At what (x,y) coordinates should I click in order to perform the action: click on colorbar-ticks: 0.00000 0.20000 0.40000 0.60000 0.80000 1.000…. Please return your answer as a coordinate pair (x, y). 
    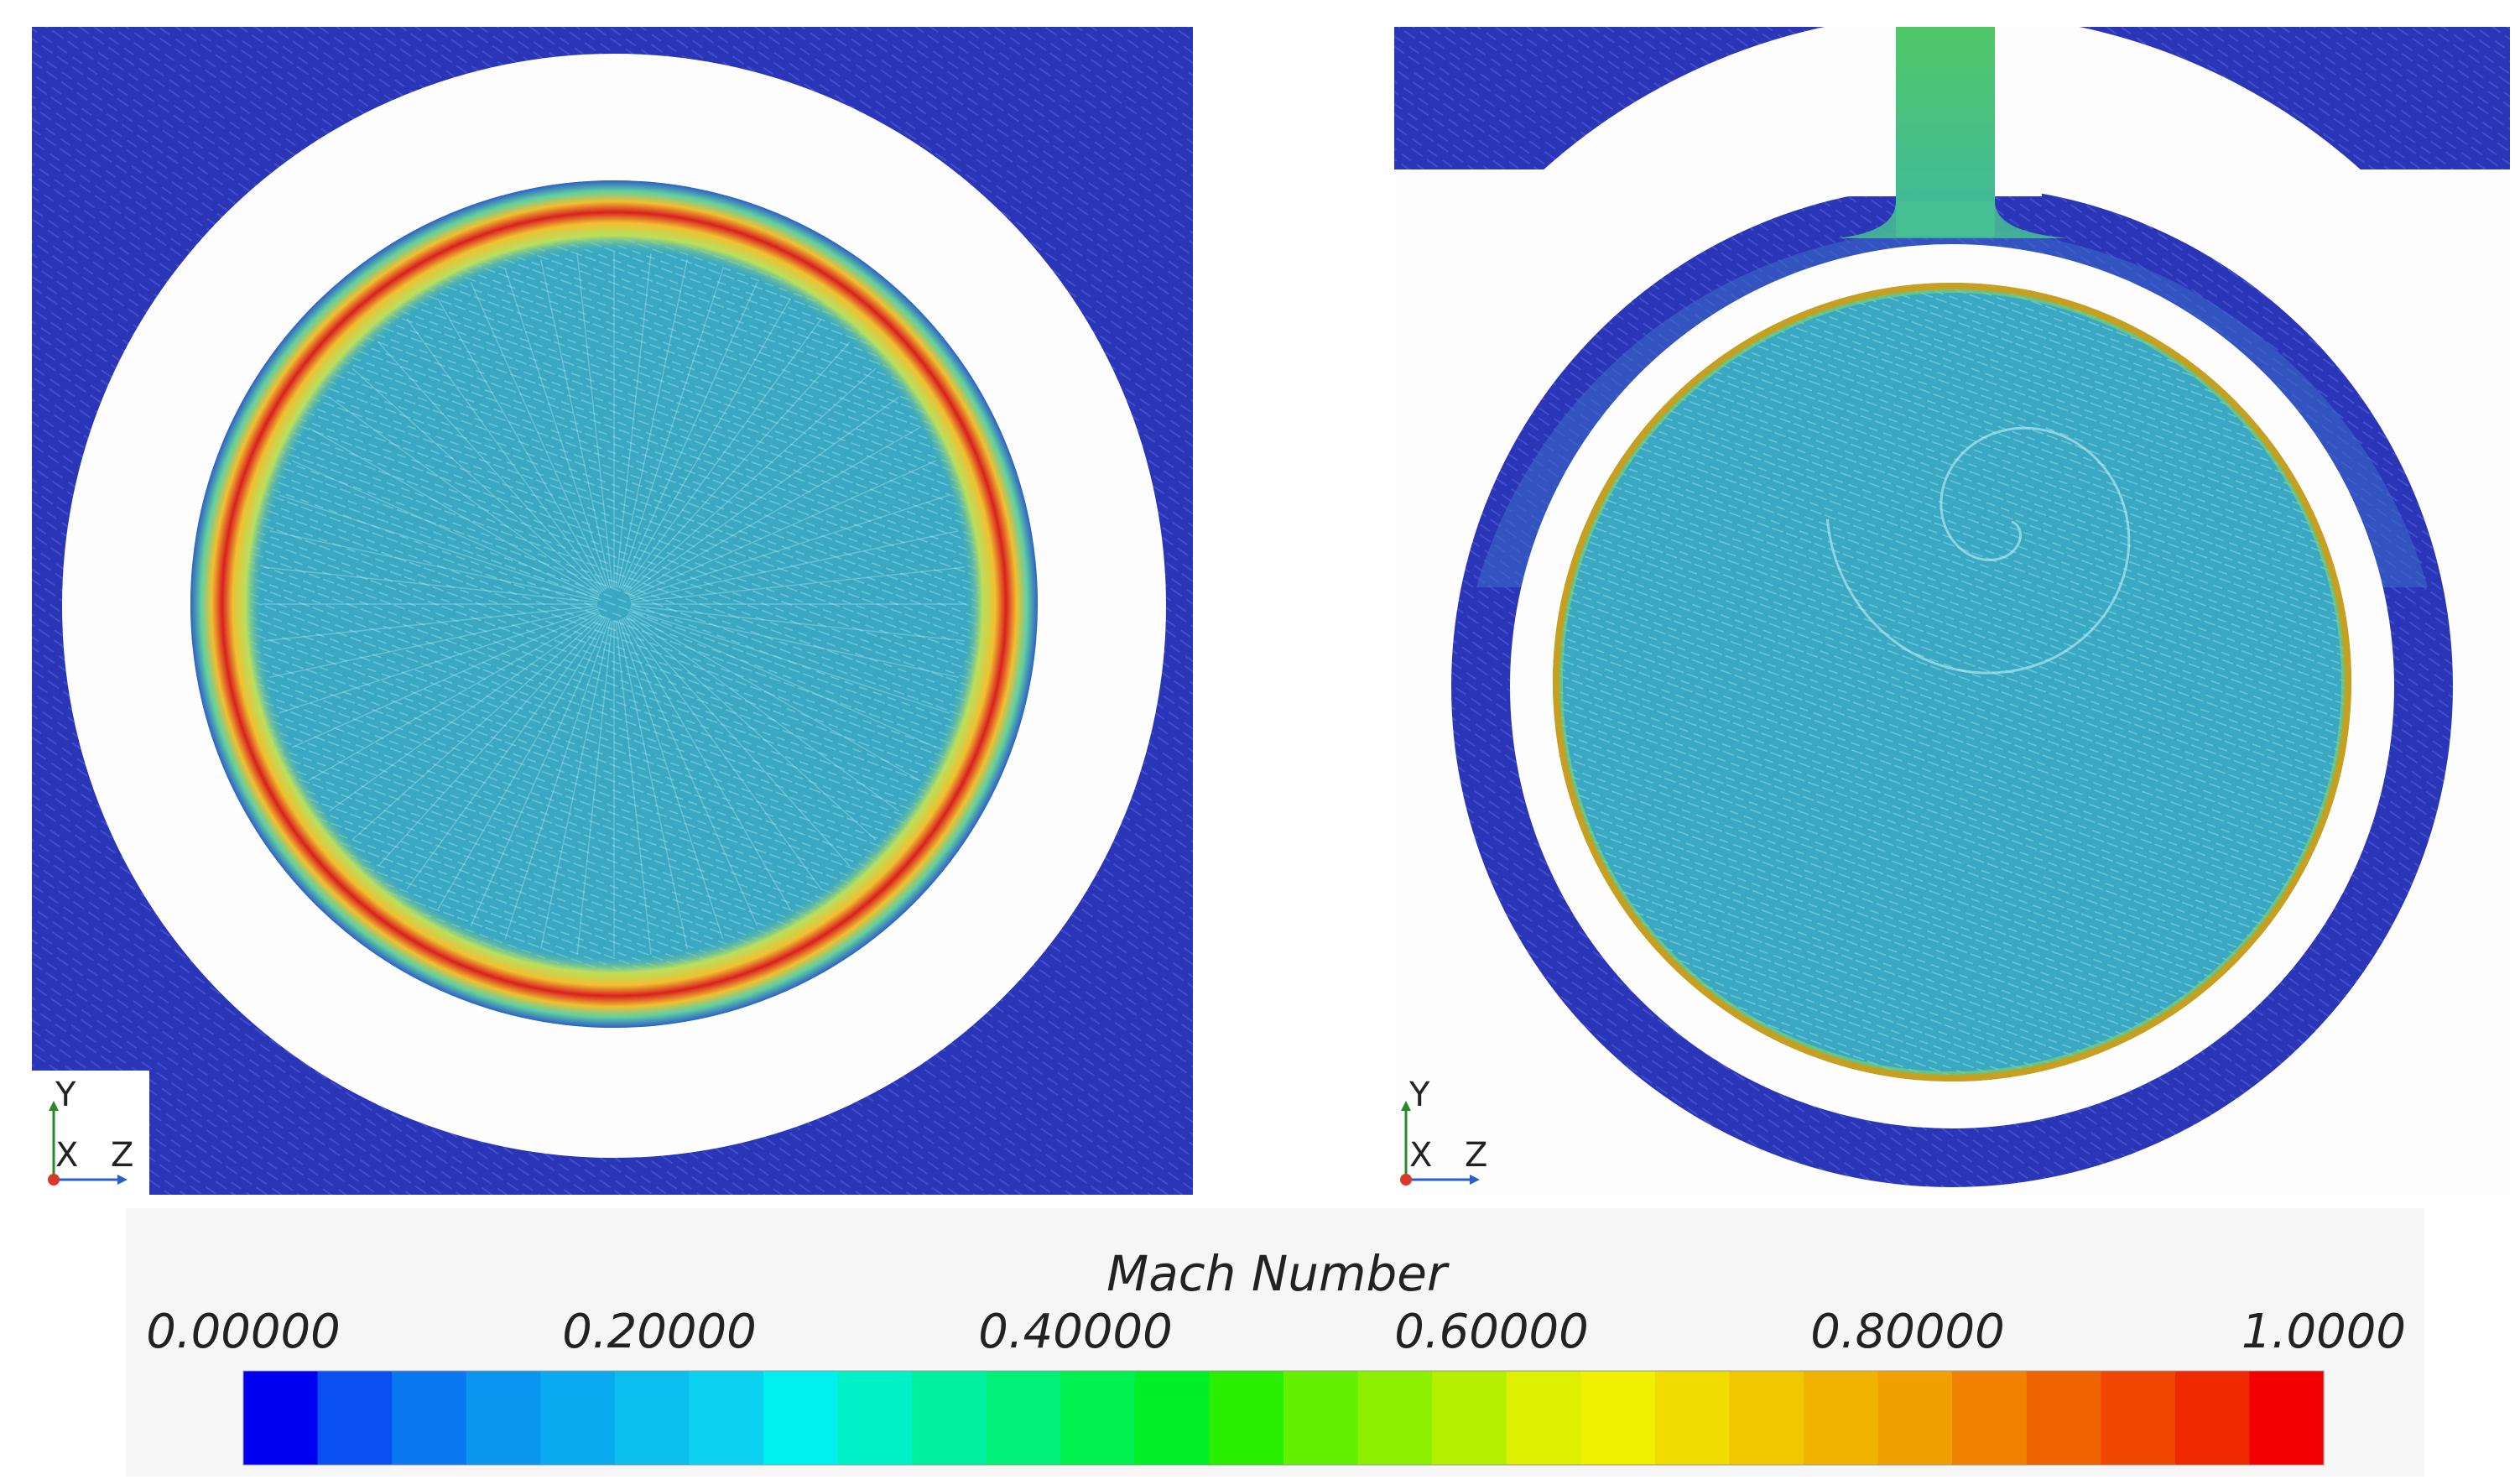
    Looking at the image, I should click on (1276, 1332).